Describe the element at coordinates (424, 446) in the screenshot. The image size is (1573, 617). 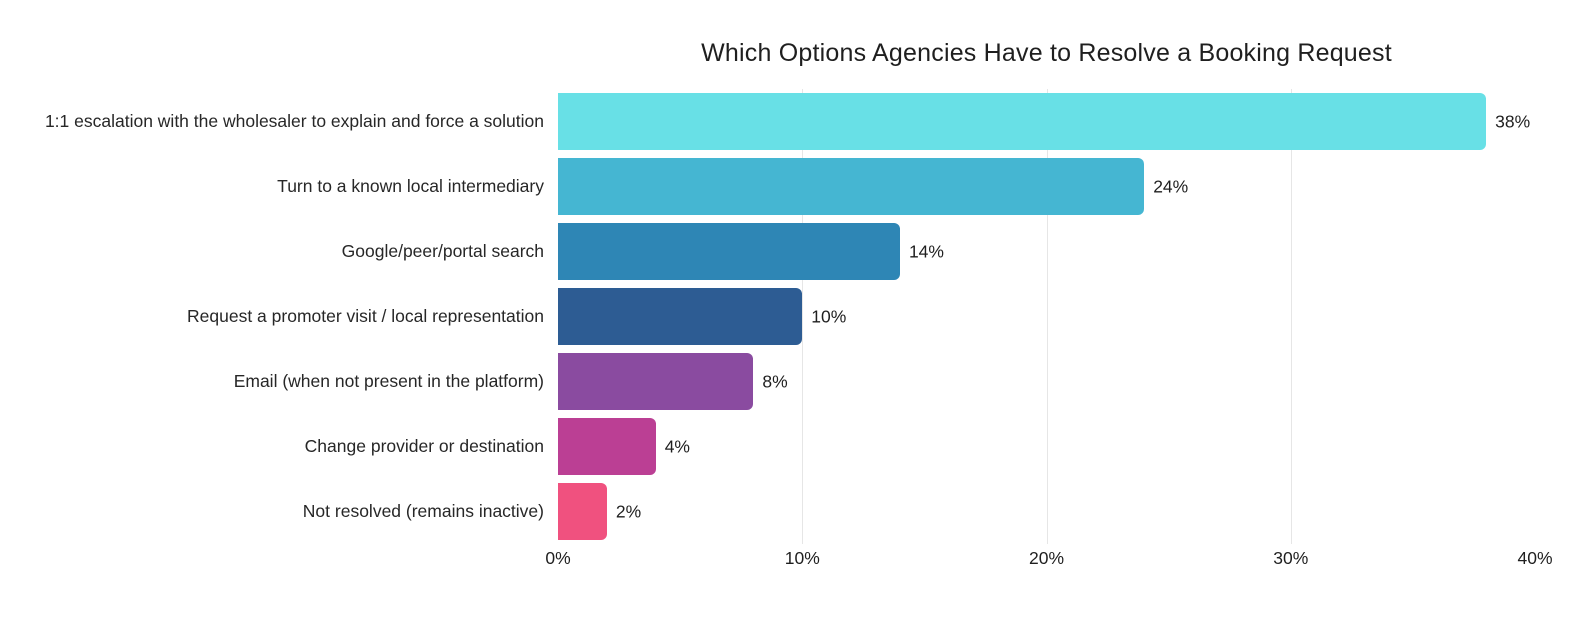
I see `category-label: Change provider or destination` at that location.